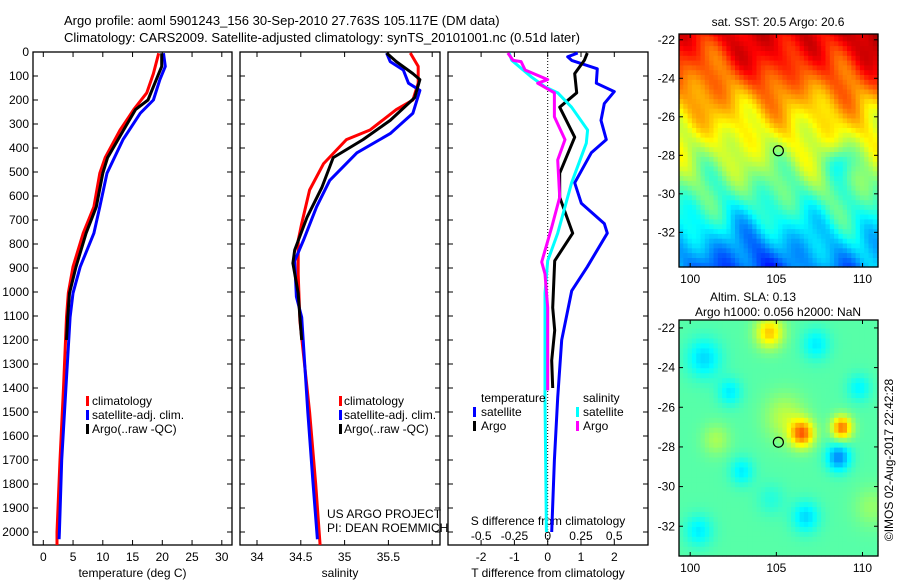 Image resolution: width=900 pixels, height=580 pixels. What do you see at coordinates (340, 415) in the screenshot?
I see `legend-marker-satellite` at bounding box center [340, 415].